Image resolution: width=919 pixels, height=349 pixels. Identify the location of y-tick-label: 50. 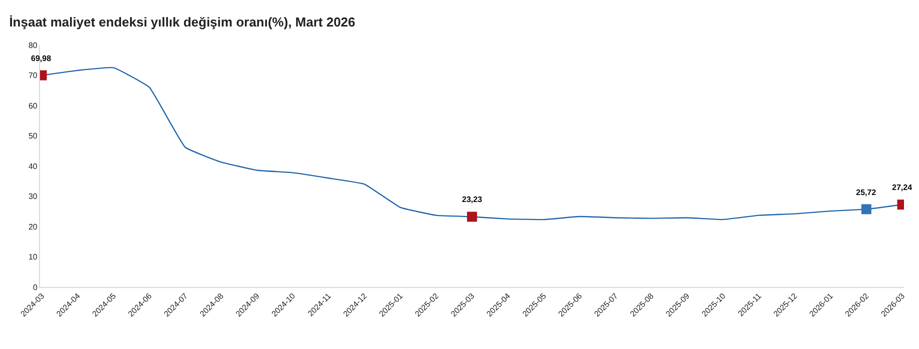
(33, 136).